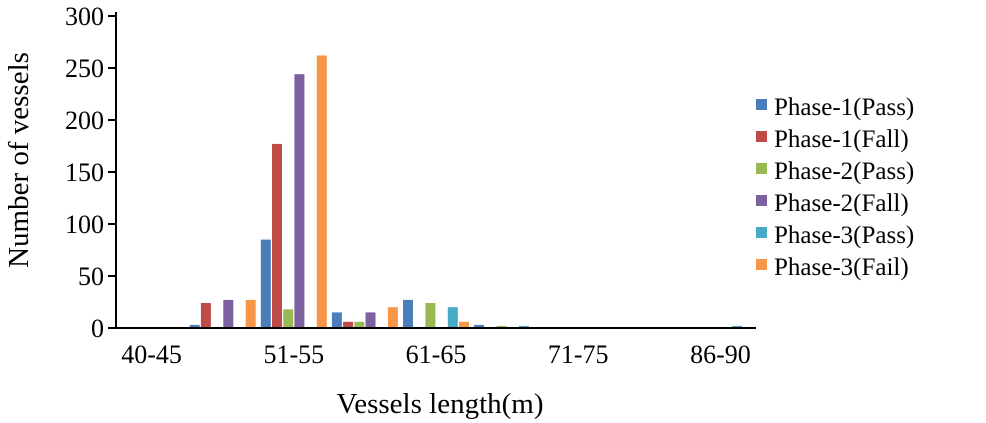 This screenshot has width=986, height=423. What do you see at coordinates (841, 267) in the screenshot?
I see `legend-label: Phase-3(Fail)` at bounding box center [841, 267].